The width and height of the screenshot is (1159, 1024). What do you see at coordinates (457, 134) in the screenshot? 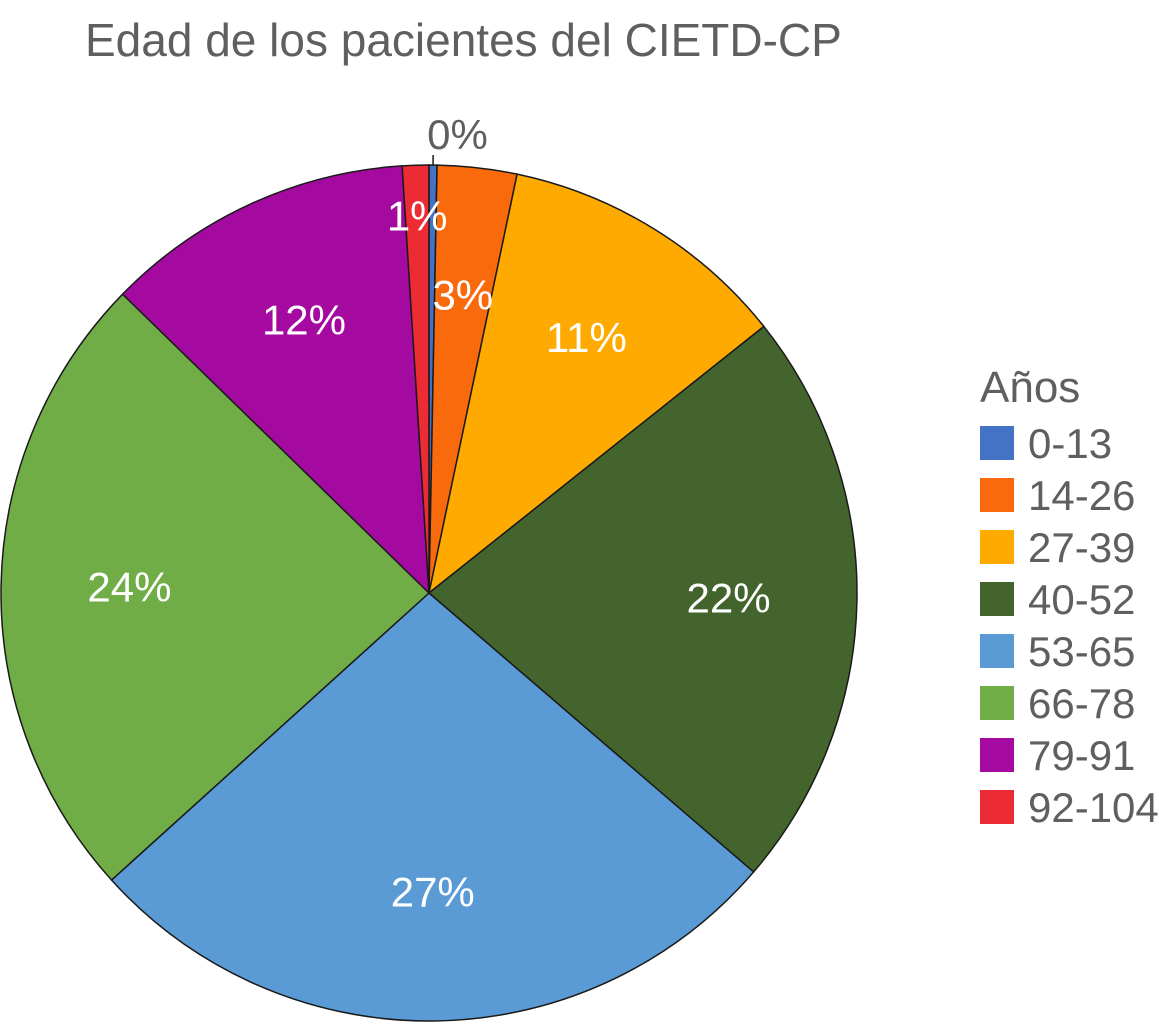
I see `slice-label-0-13: 0%` at bounding box center [457, 134].